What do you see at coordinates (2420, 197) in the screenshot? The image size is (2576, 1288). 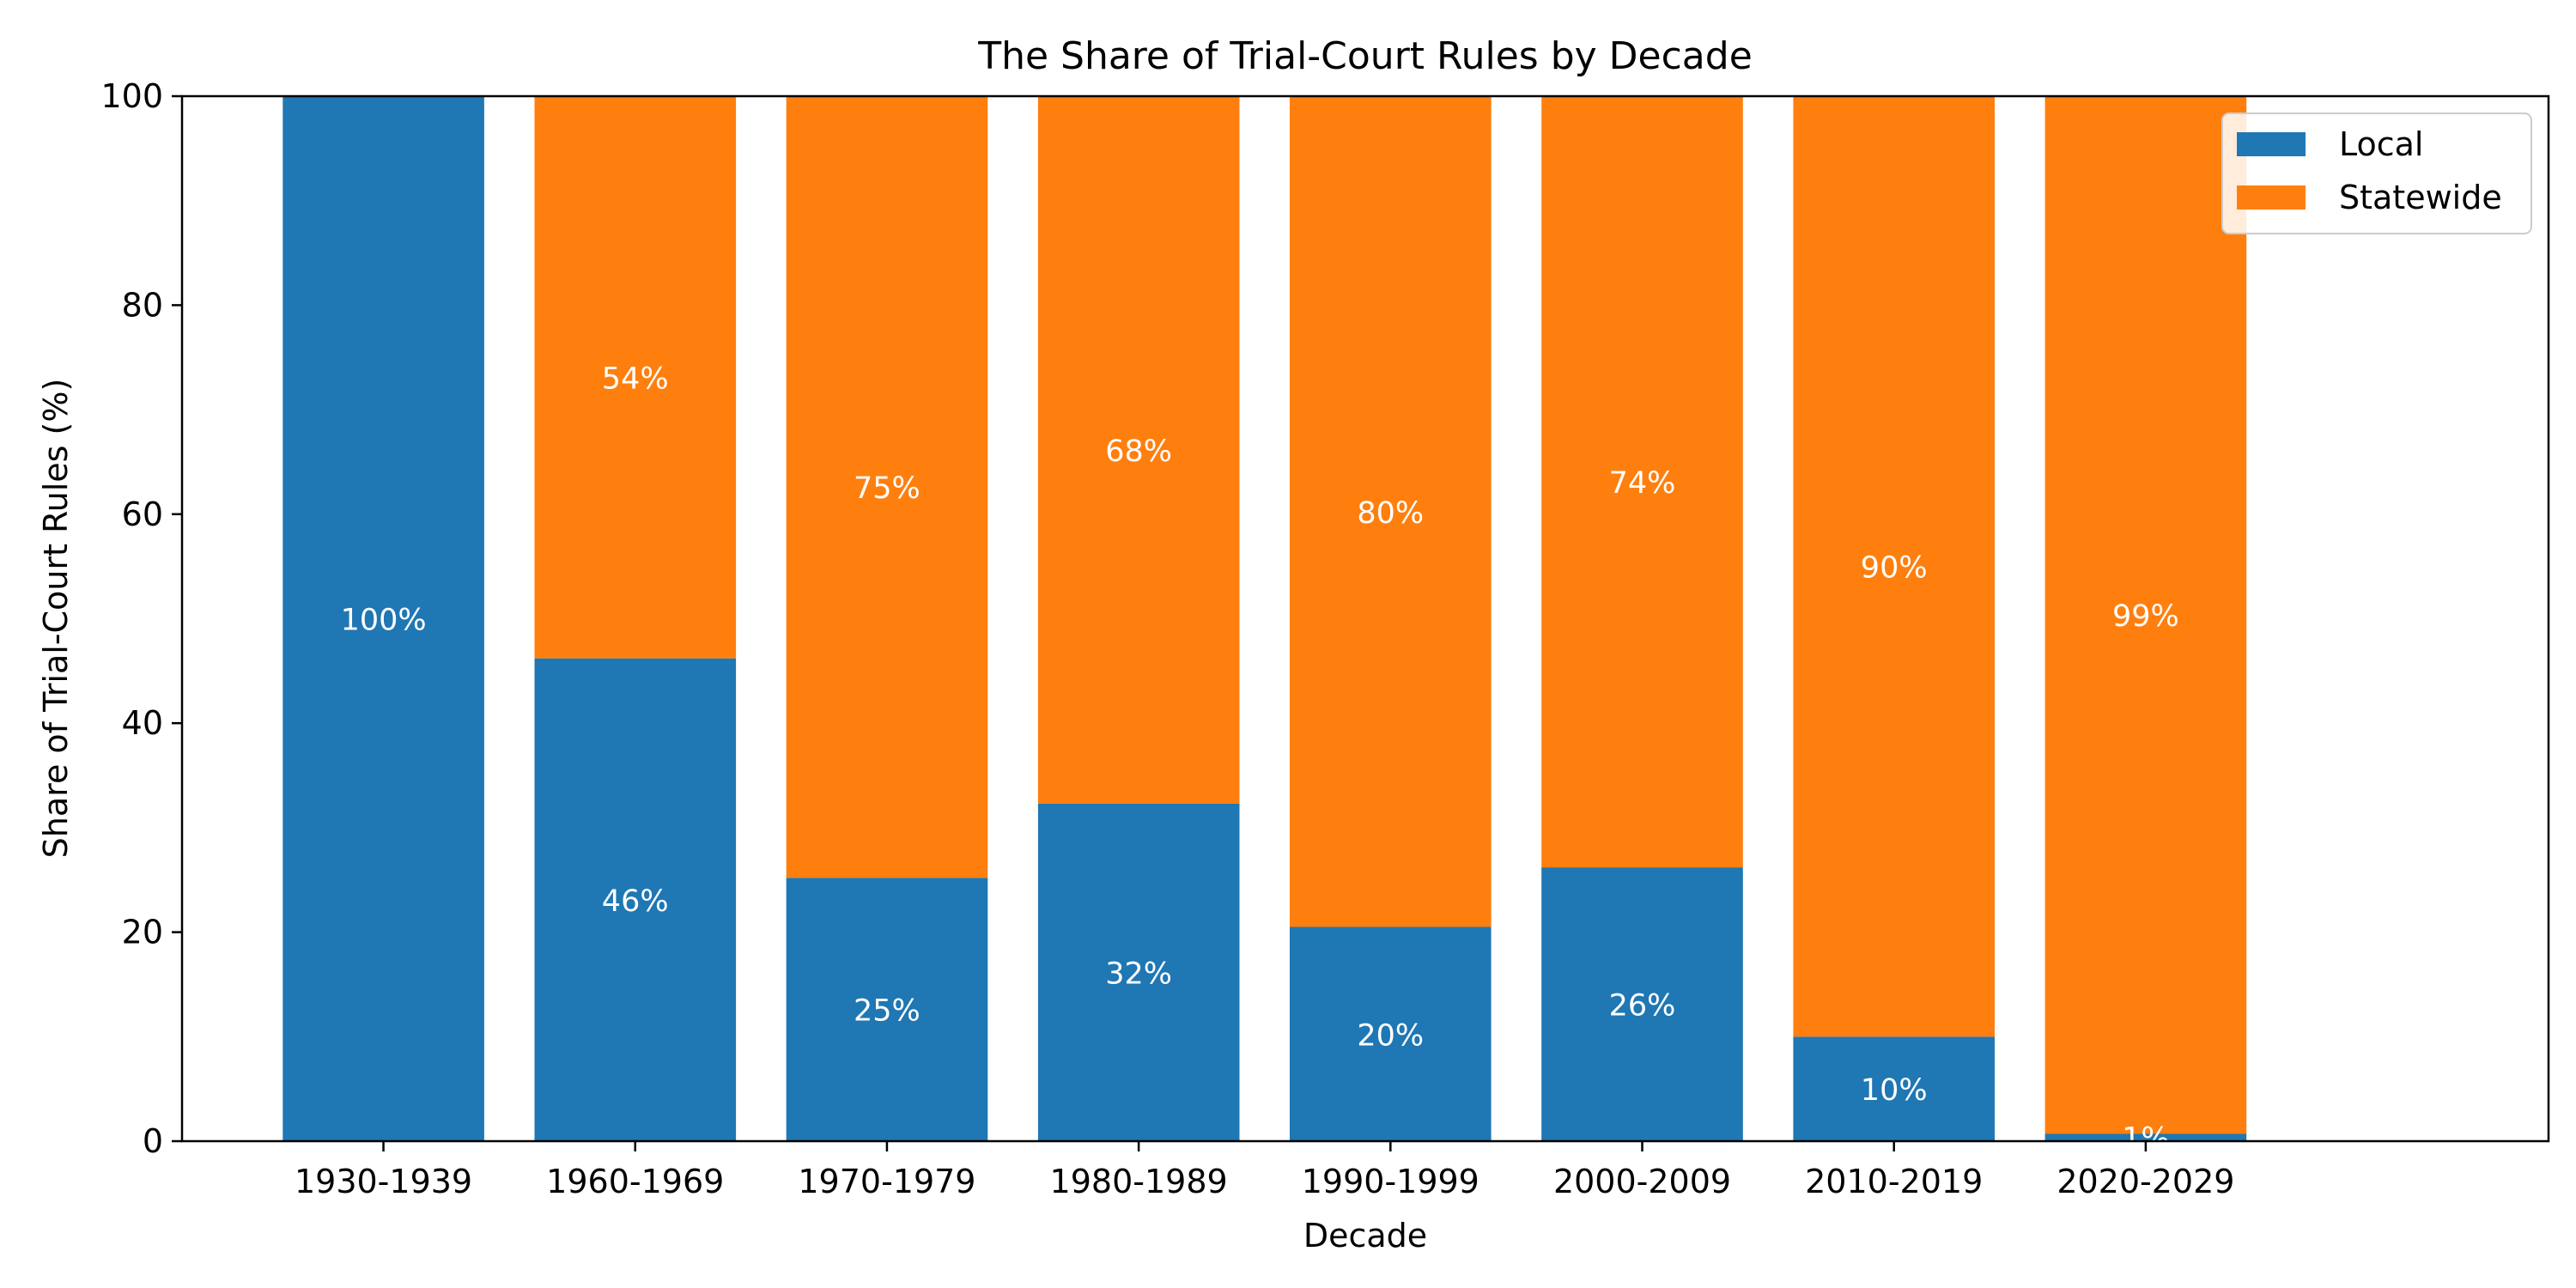 I see `legend-label-statewide: Statewide` at bounding box center [2420, 197].